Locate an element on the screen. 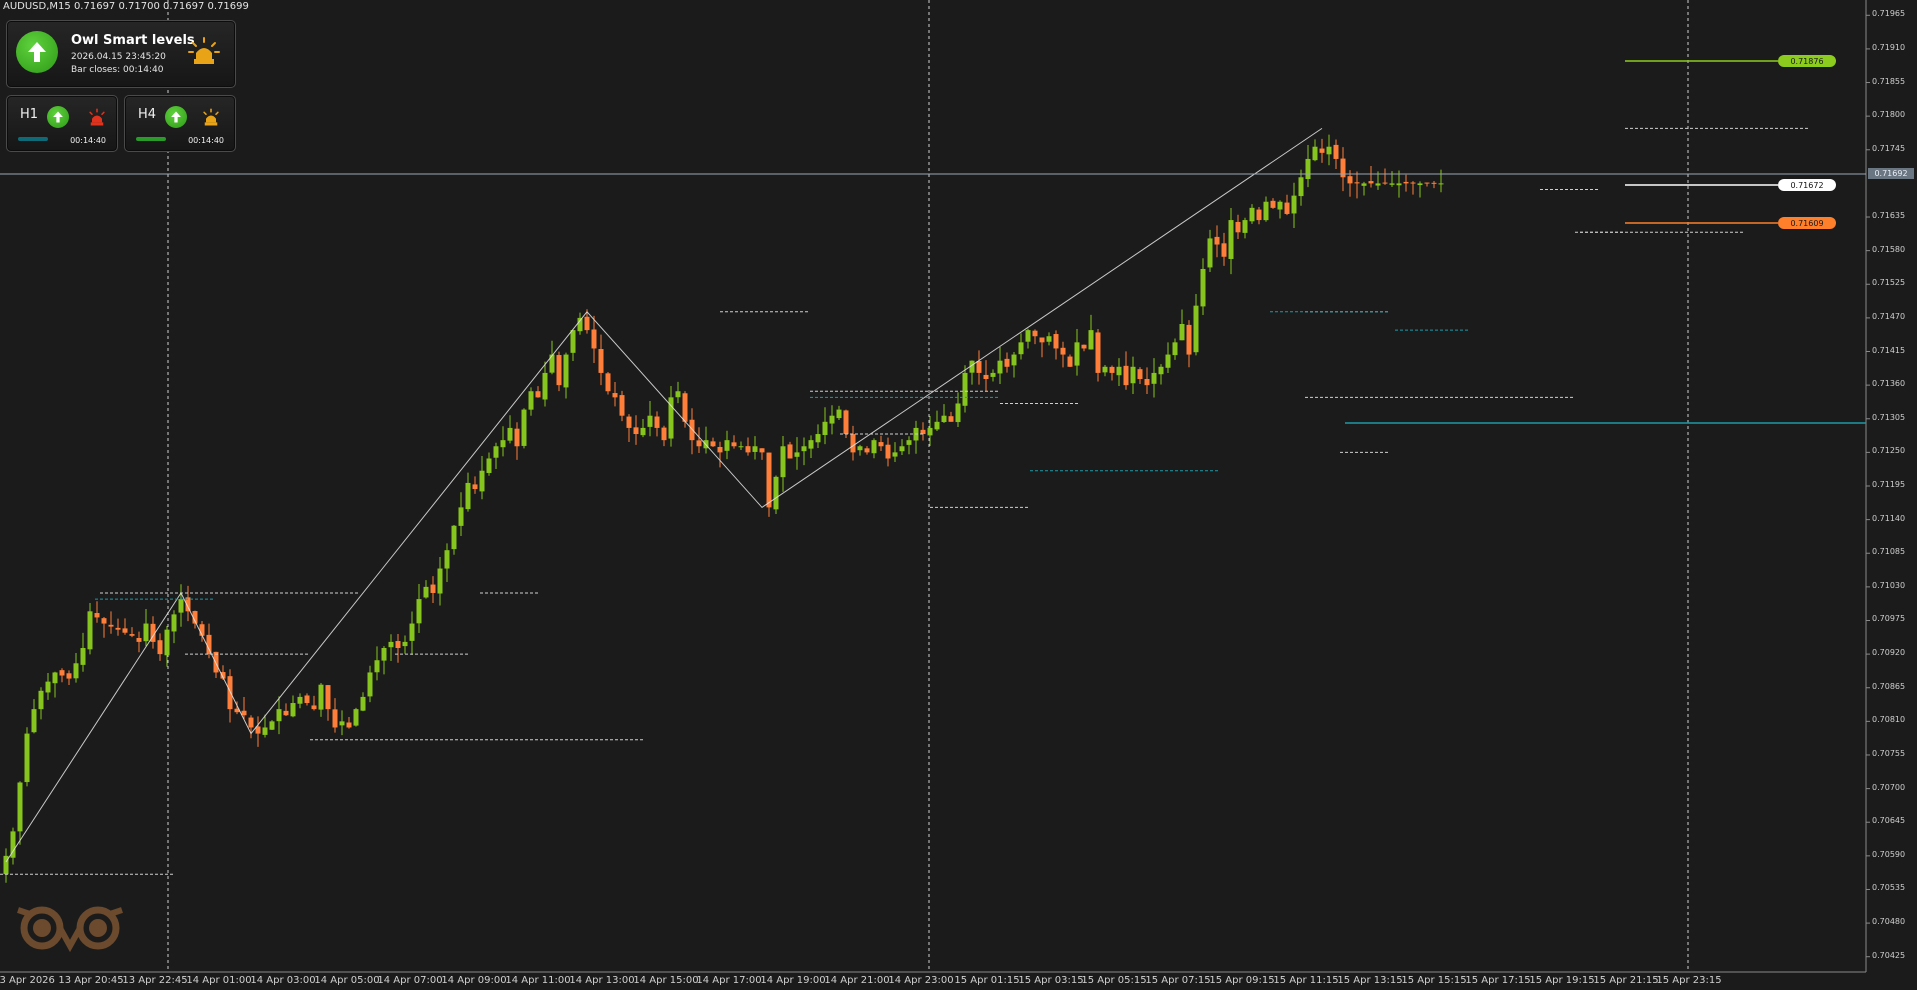 This screenshot has height=990, width=1917. price-tick-label: 0.71415 is located at coordinates (1889, 350).